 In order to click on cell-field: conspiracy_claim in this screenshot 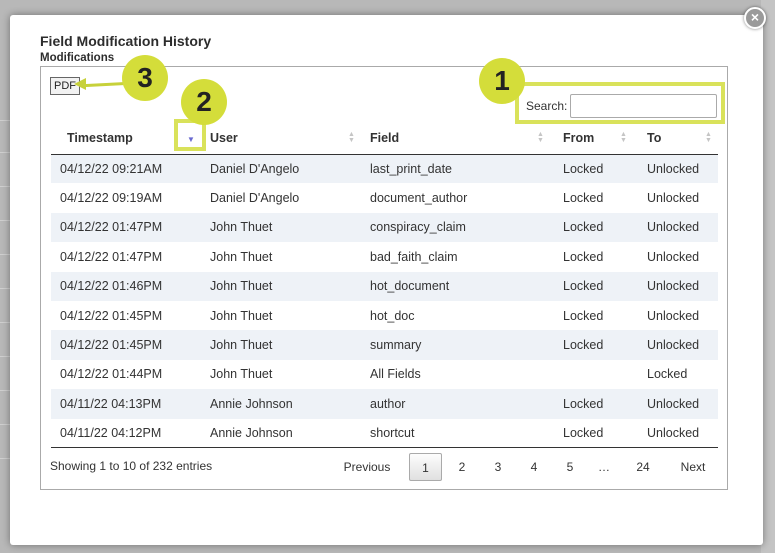, I will do `click(455, 227)`.